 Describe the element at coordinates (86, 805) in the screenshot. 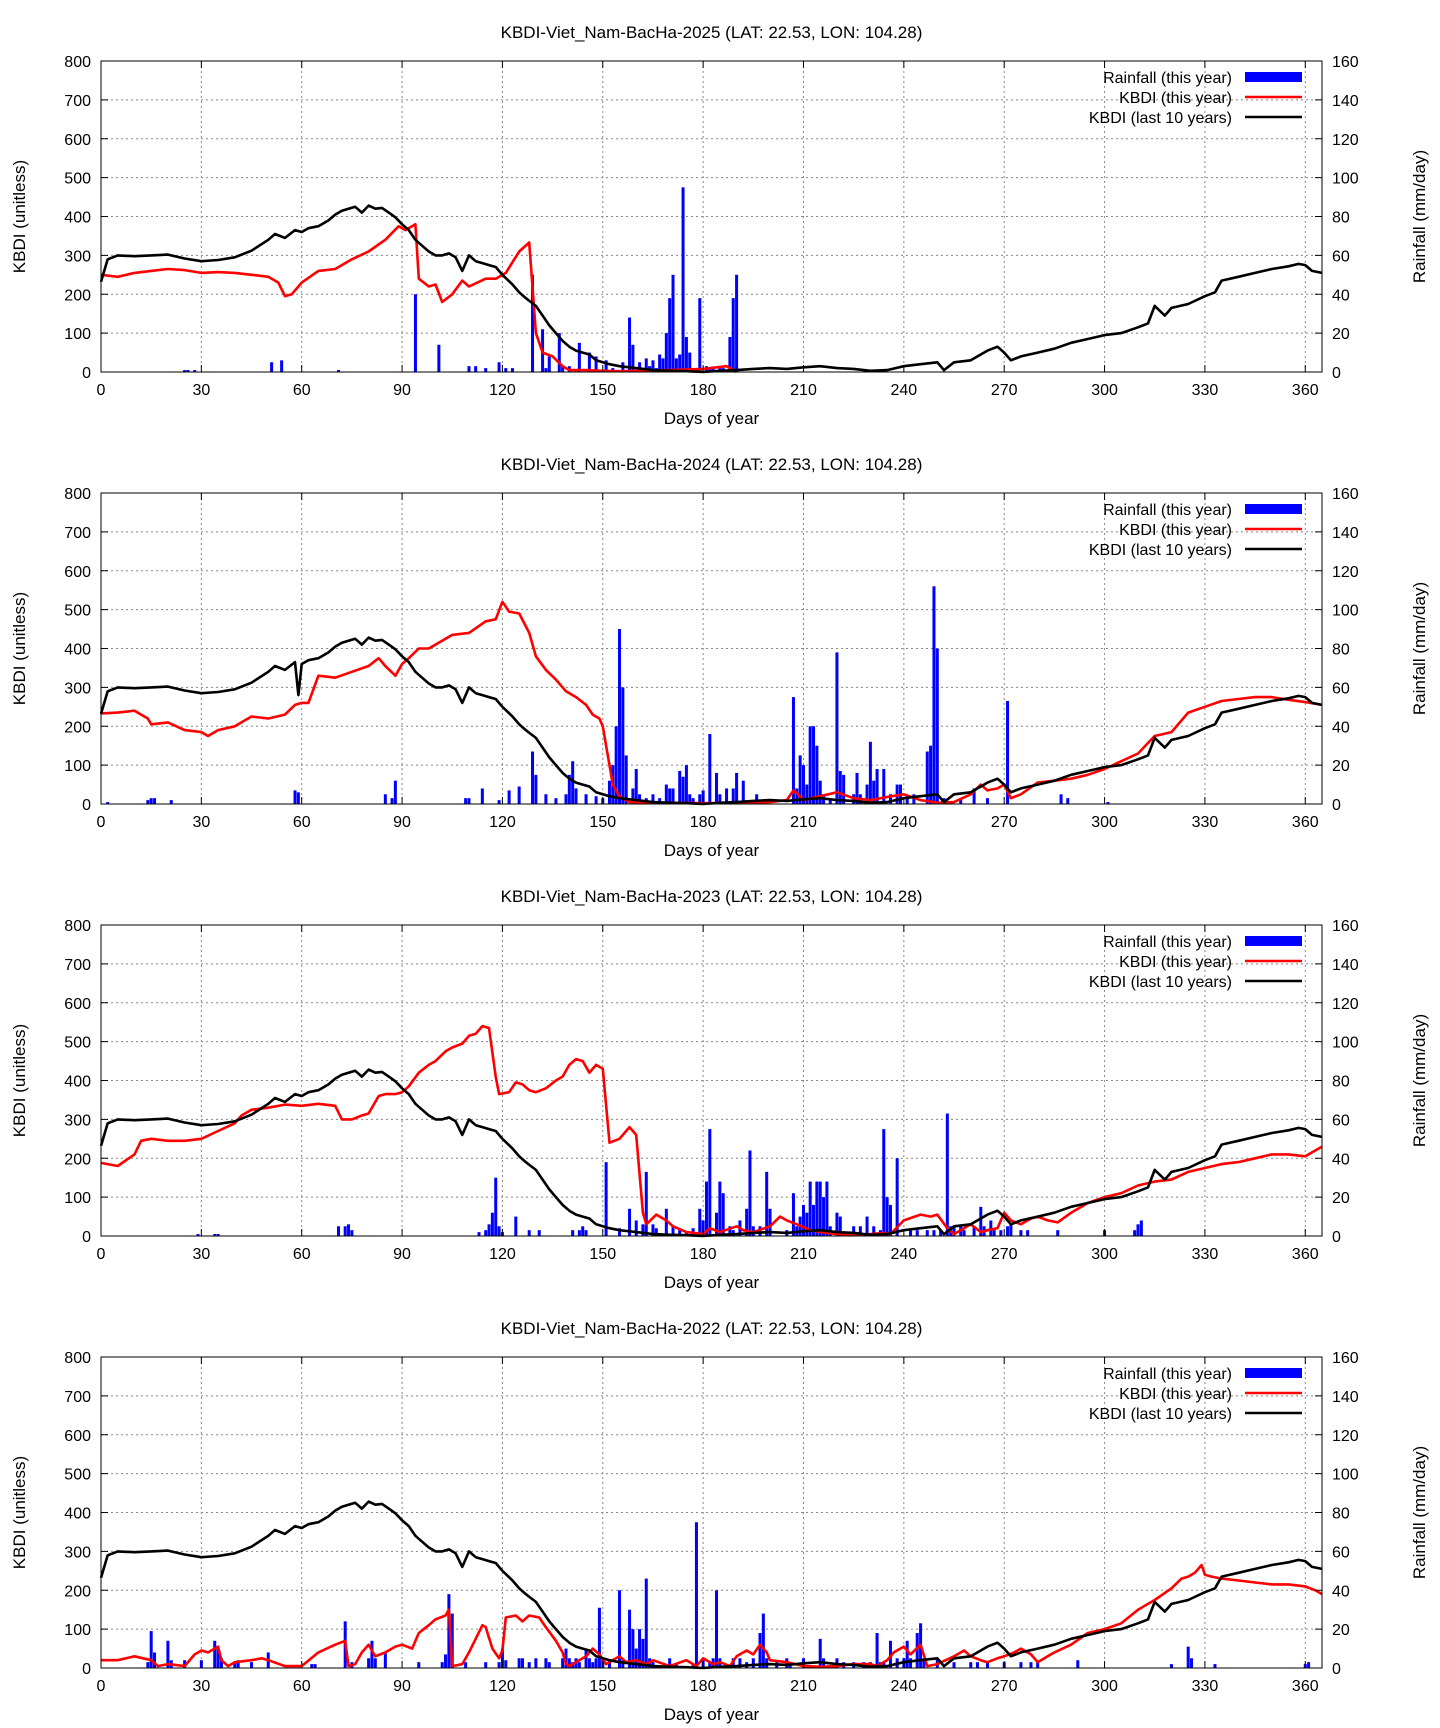

I see `y-tick-label: 0` at that location.